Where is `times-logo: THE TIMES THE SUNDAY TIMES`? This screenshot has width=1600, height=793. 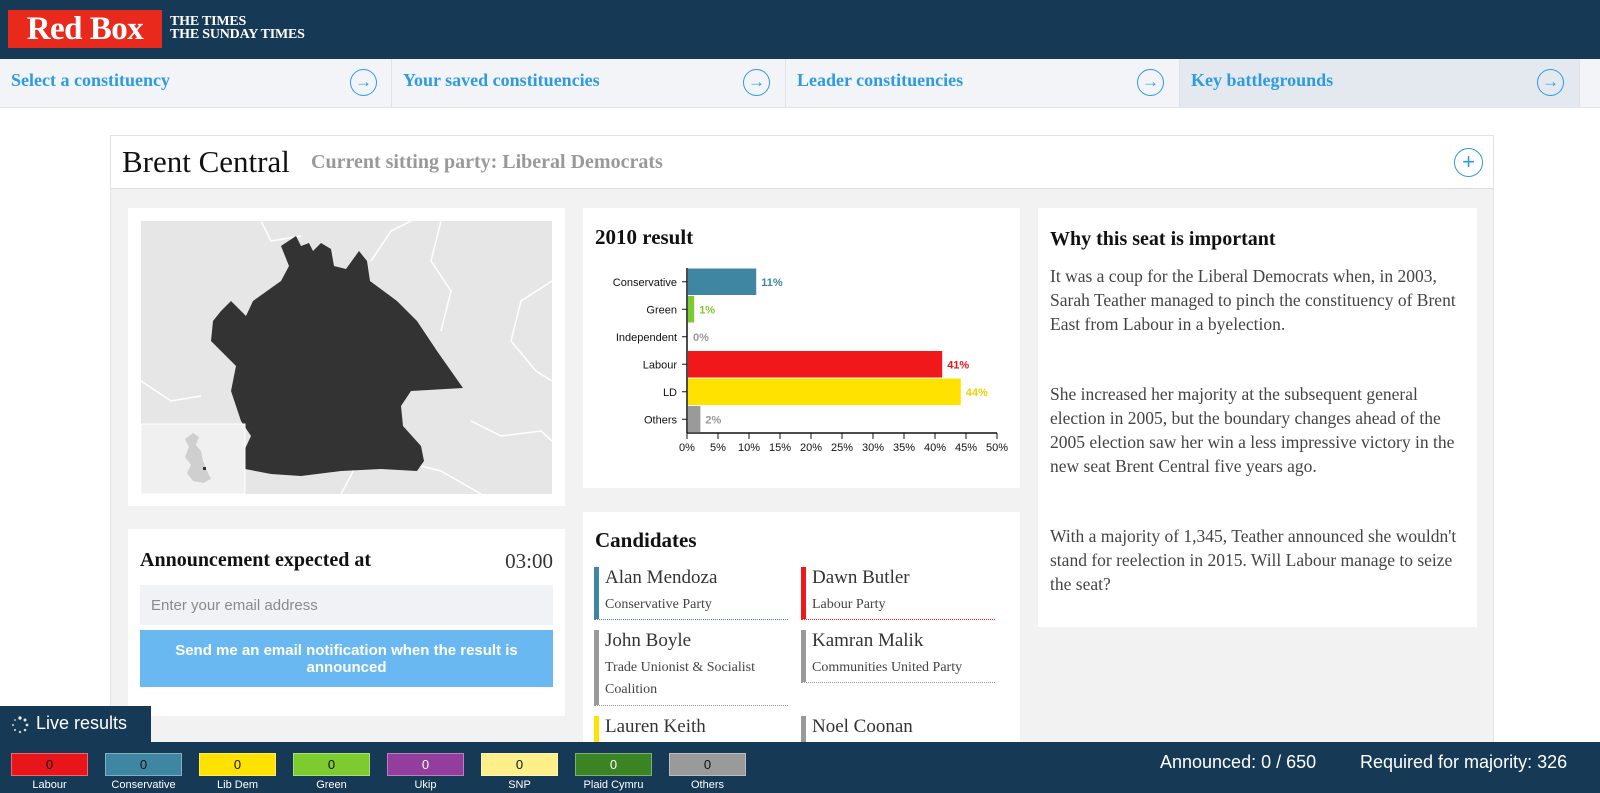 times-logo: THE TIMES THE SUNDAY TIMES is located at coordinates (237, 28).